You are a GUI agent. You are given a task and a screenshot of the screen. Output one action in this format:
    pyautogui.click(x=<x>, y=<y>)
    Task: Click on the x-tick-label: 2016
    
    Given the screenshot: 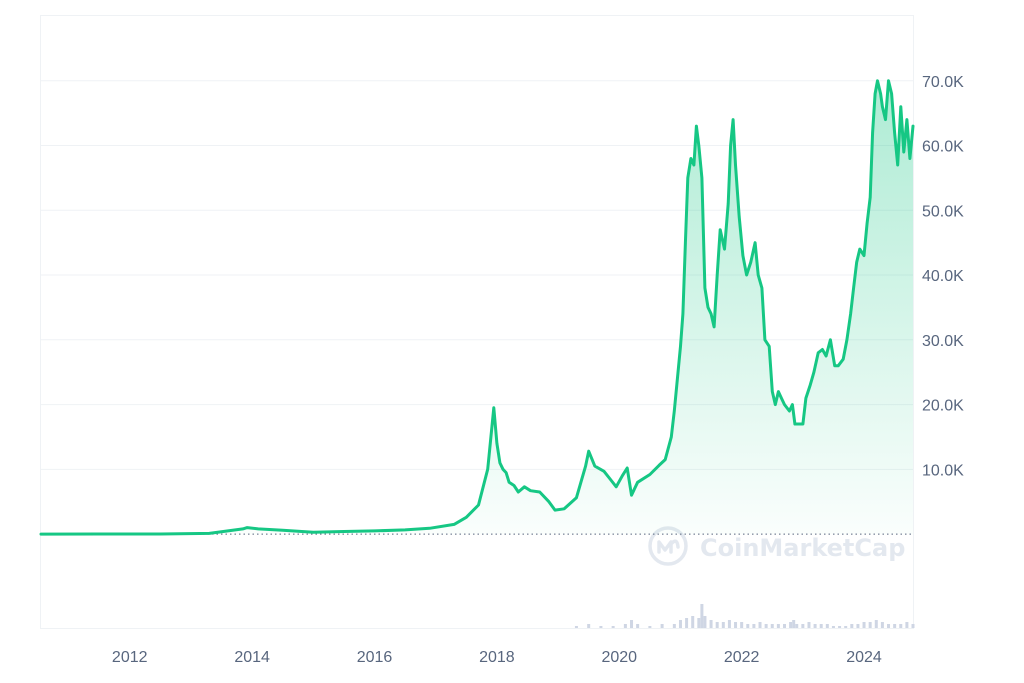 What is the action you would take?
    pyautogui.click(x=375, y=657)
    